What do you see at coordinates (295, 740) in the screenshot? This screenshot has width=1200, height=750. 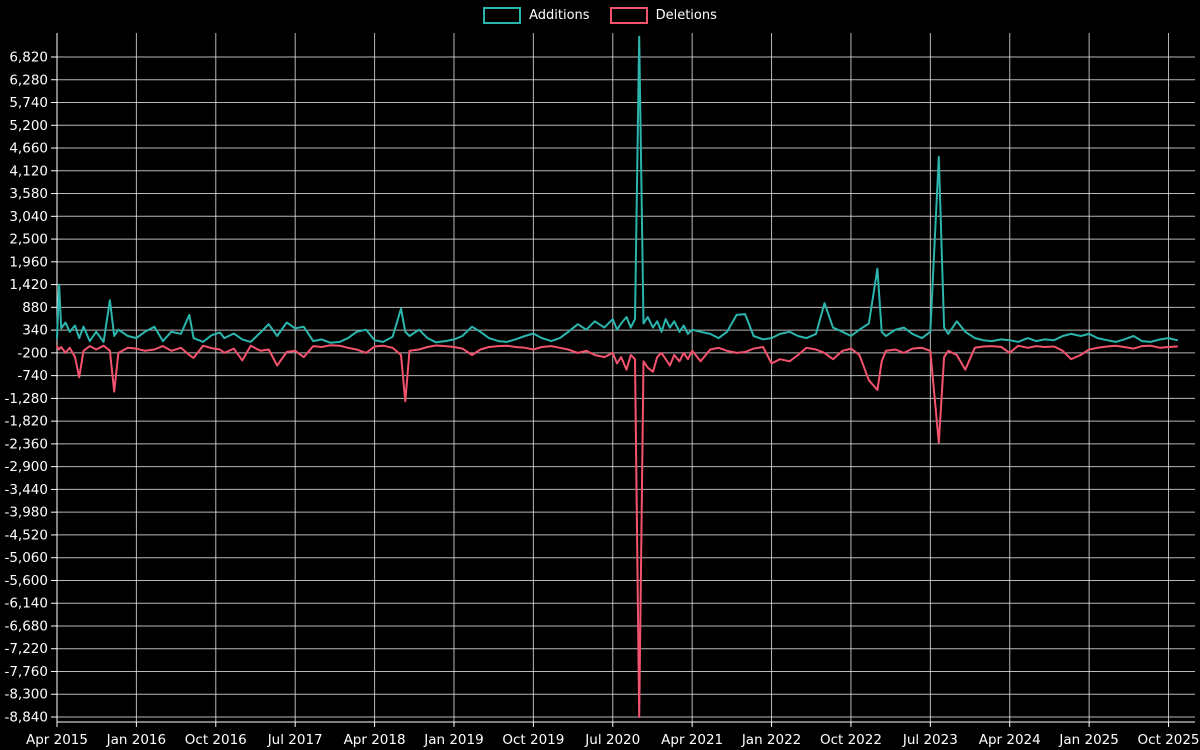 I see `x-tick-label: Jul 2017` at bounding box center [295, 740].